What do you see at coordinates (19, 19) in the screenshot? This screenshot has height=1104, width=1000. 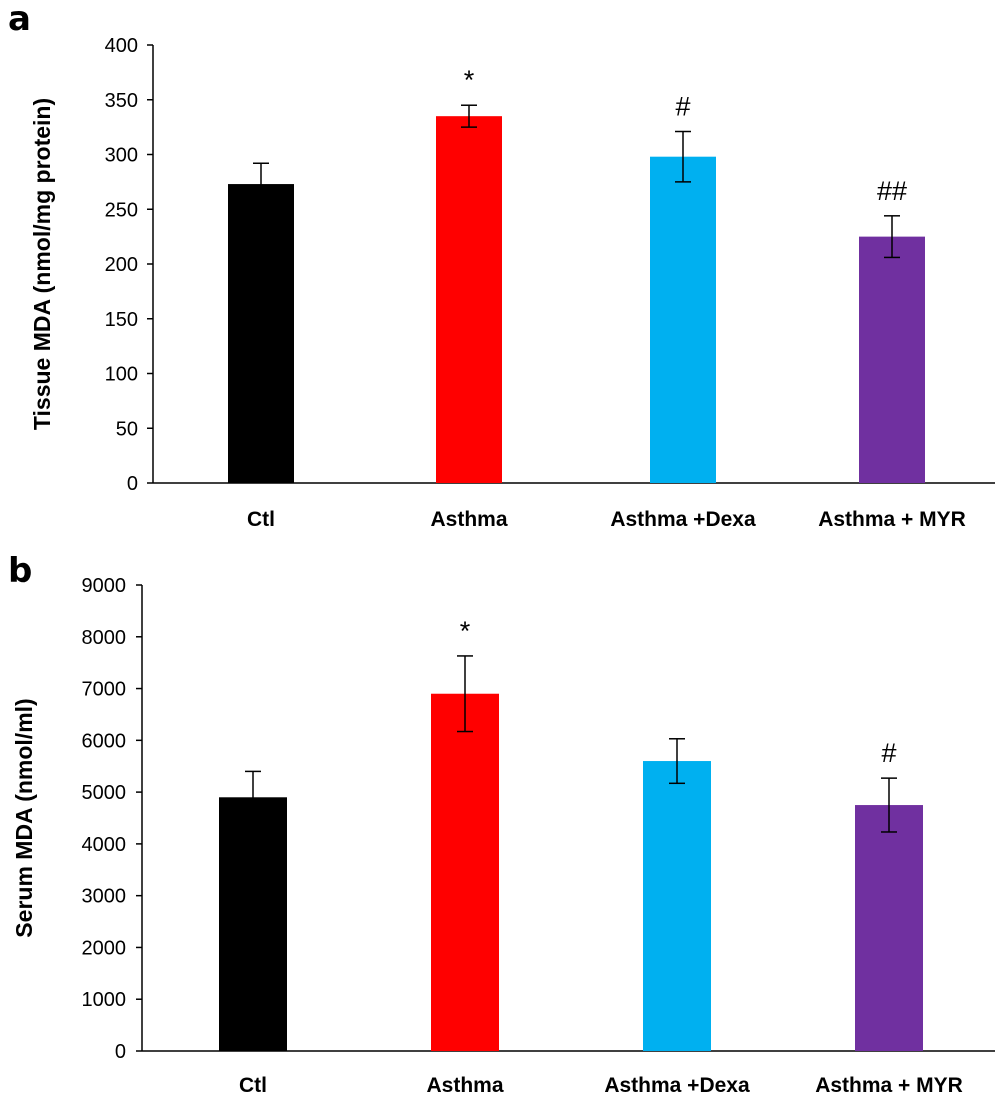 I see `panel-letter: a` at bounding box center [19, 19].